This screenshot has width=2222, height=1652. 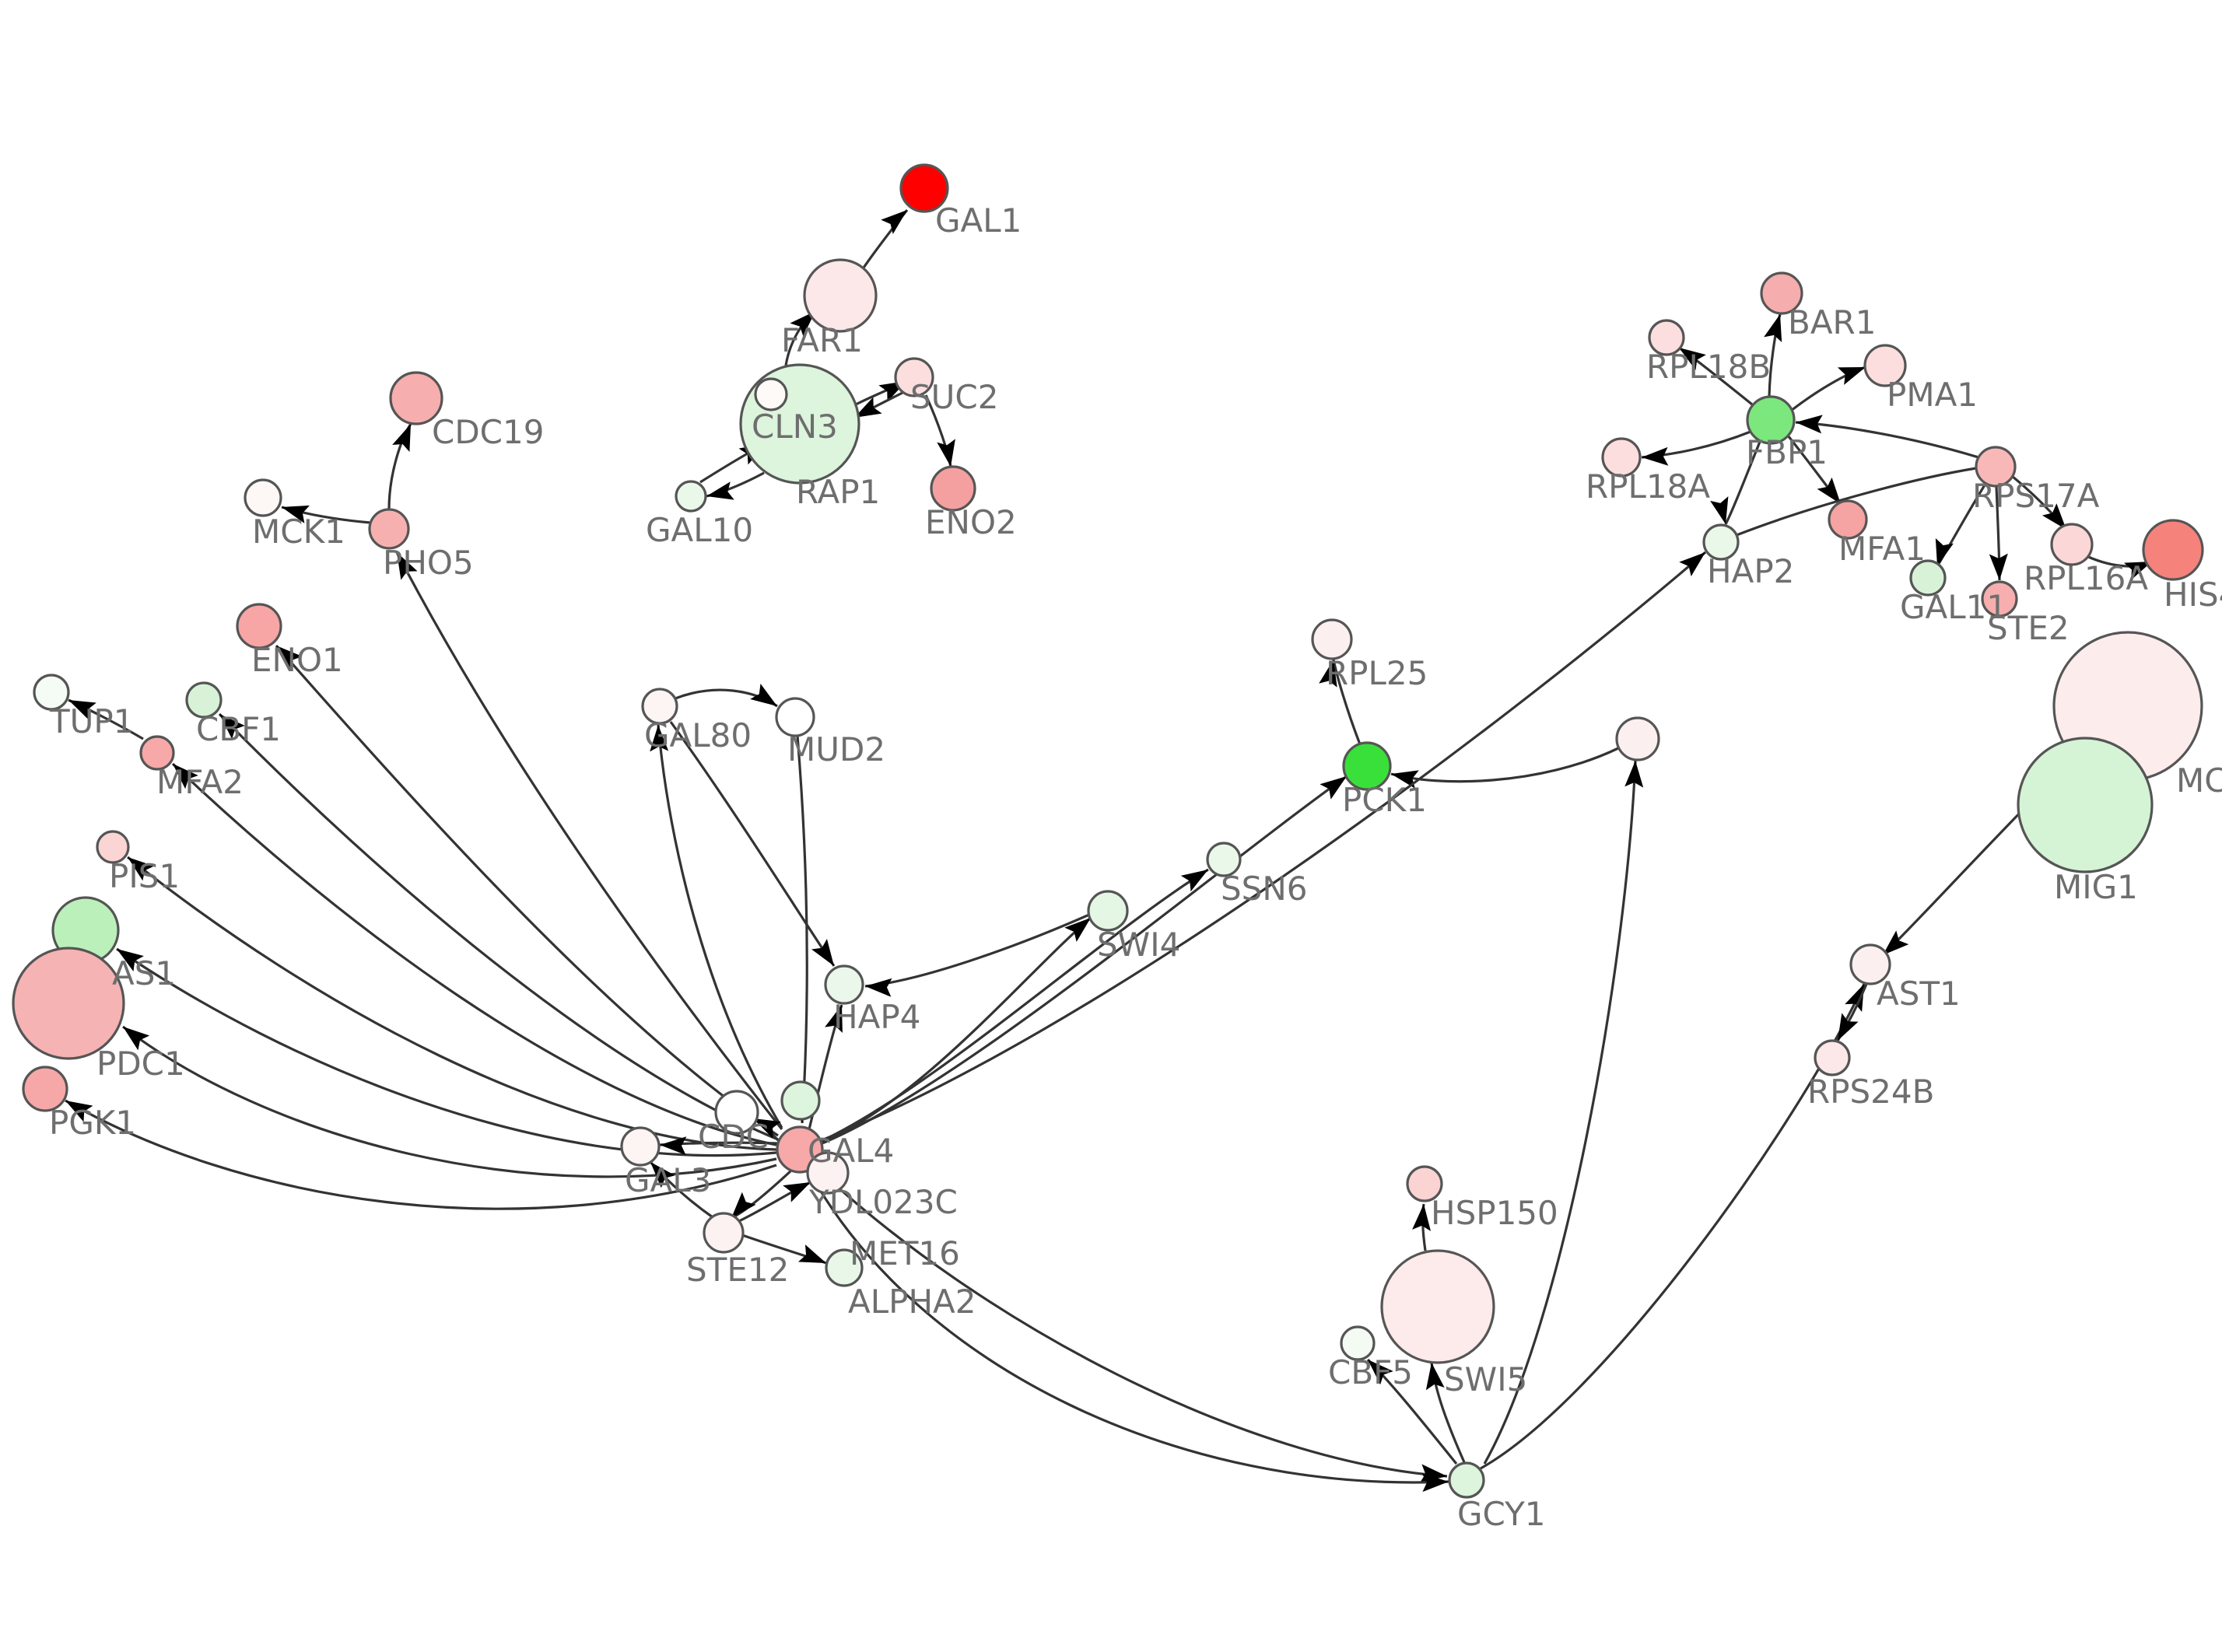 I want to click on node-GAL10, so click(x=691, y=497).